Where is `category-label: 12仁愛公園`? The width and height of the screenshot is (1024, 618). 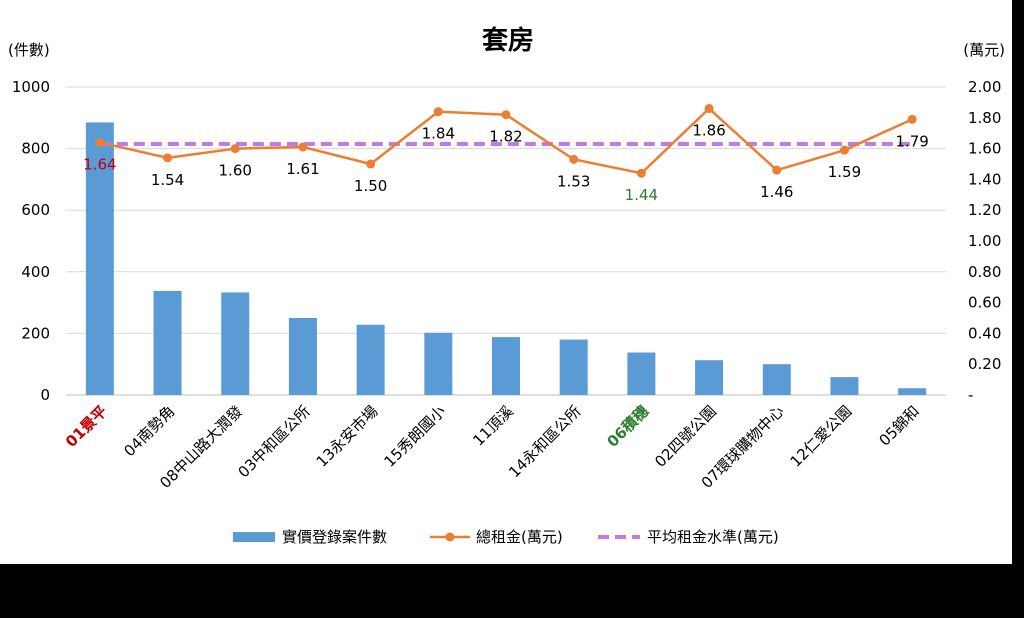 category-label: 12仁愛公園 is located at coordinates (821, 436).